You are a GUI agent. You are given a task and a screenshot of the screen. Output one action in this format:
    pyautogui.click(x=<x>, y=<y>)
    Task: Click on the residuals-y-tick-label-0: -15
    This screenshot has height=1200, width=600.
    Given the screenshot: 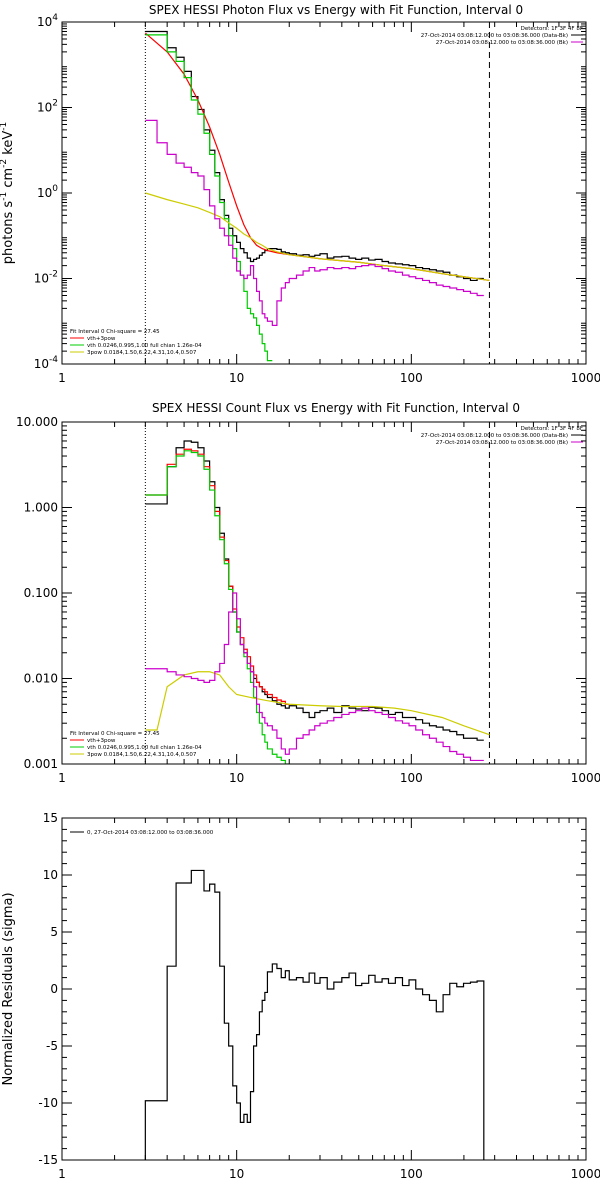 What is the action you would take?
    pyautogui.click(x=48, y=1160)
    